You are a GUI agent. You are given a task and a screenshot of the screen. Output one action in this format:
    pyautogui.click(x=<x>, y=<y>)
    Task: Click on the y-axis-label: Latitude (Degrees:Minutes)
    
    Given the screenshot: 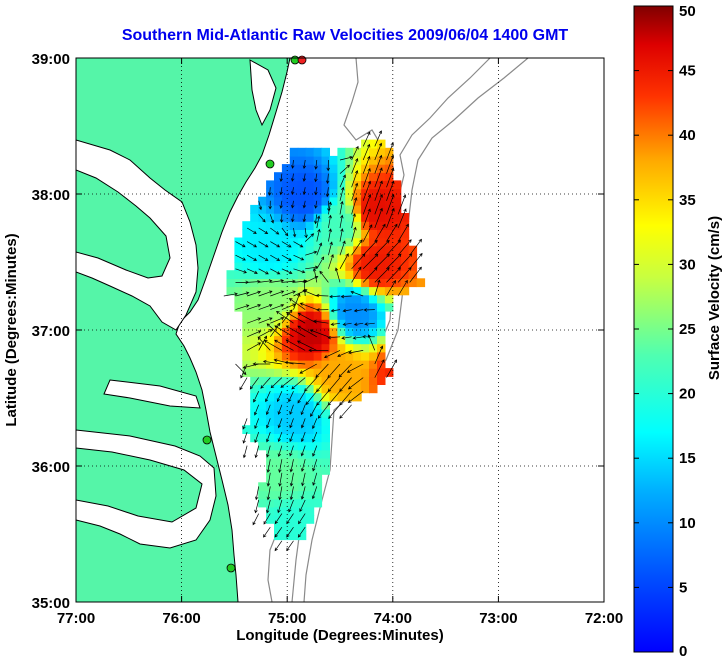 What is the action you would take?
    pyautogui.click(x=11, y=329)
    